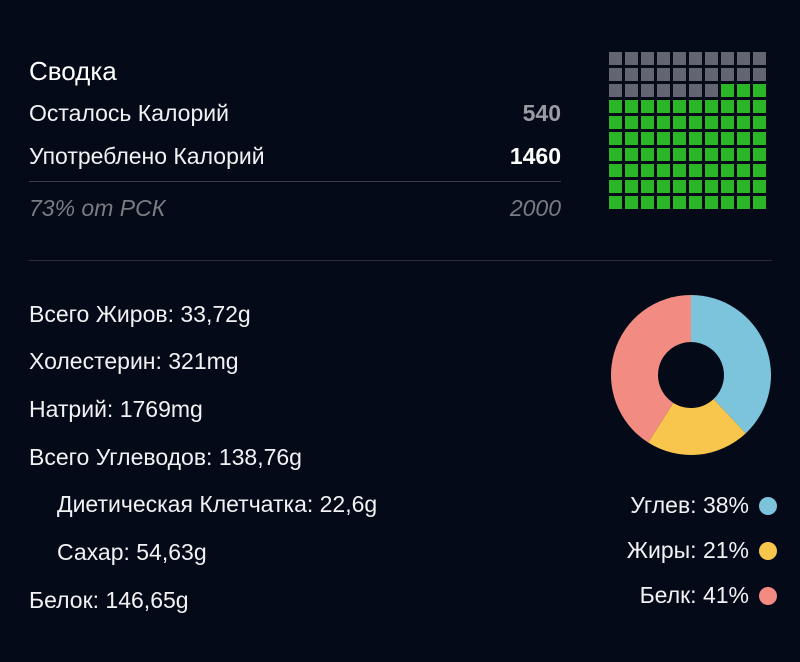 This screenshot has width=800, height=662. I want to click on consumed-calories-label: Употреблено Калорий, so click(147, 156).